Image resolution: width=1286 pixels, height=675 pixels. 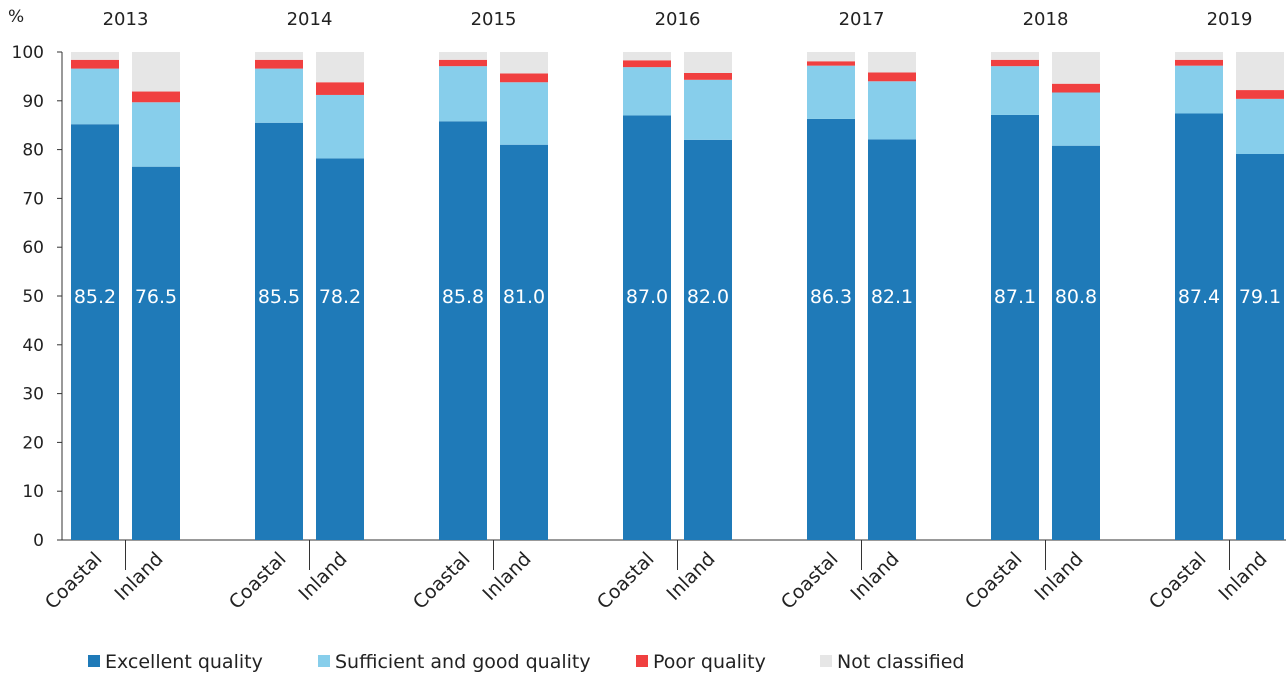 What do you see at coordinates (901, 662) in the screenshot?
I see `legend-label: Not classified` at bounding box center [901, 662].